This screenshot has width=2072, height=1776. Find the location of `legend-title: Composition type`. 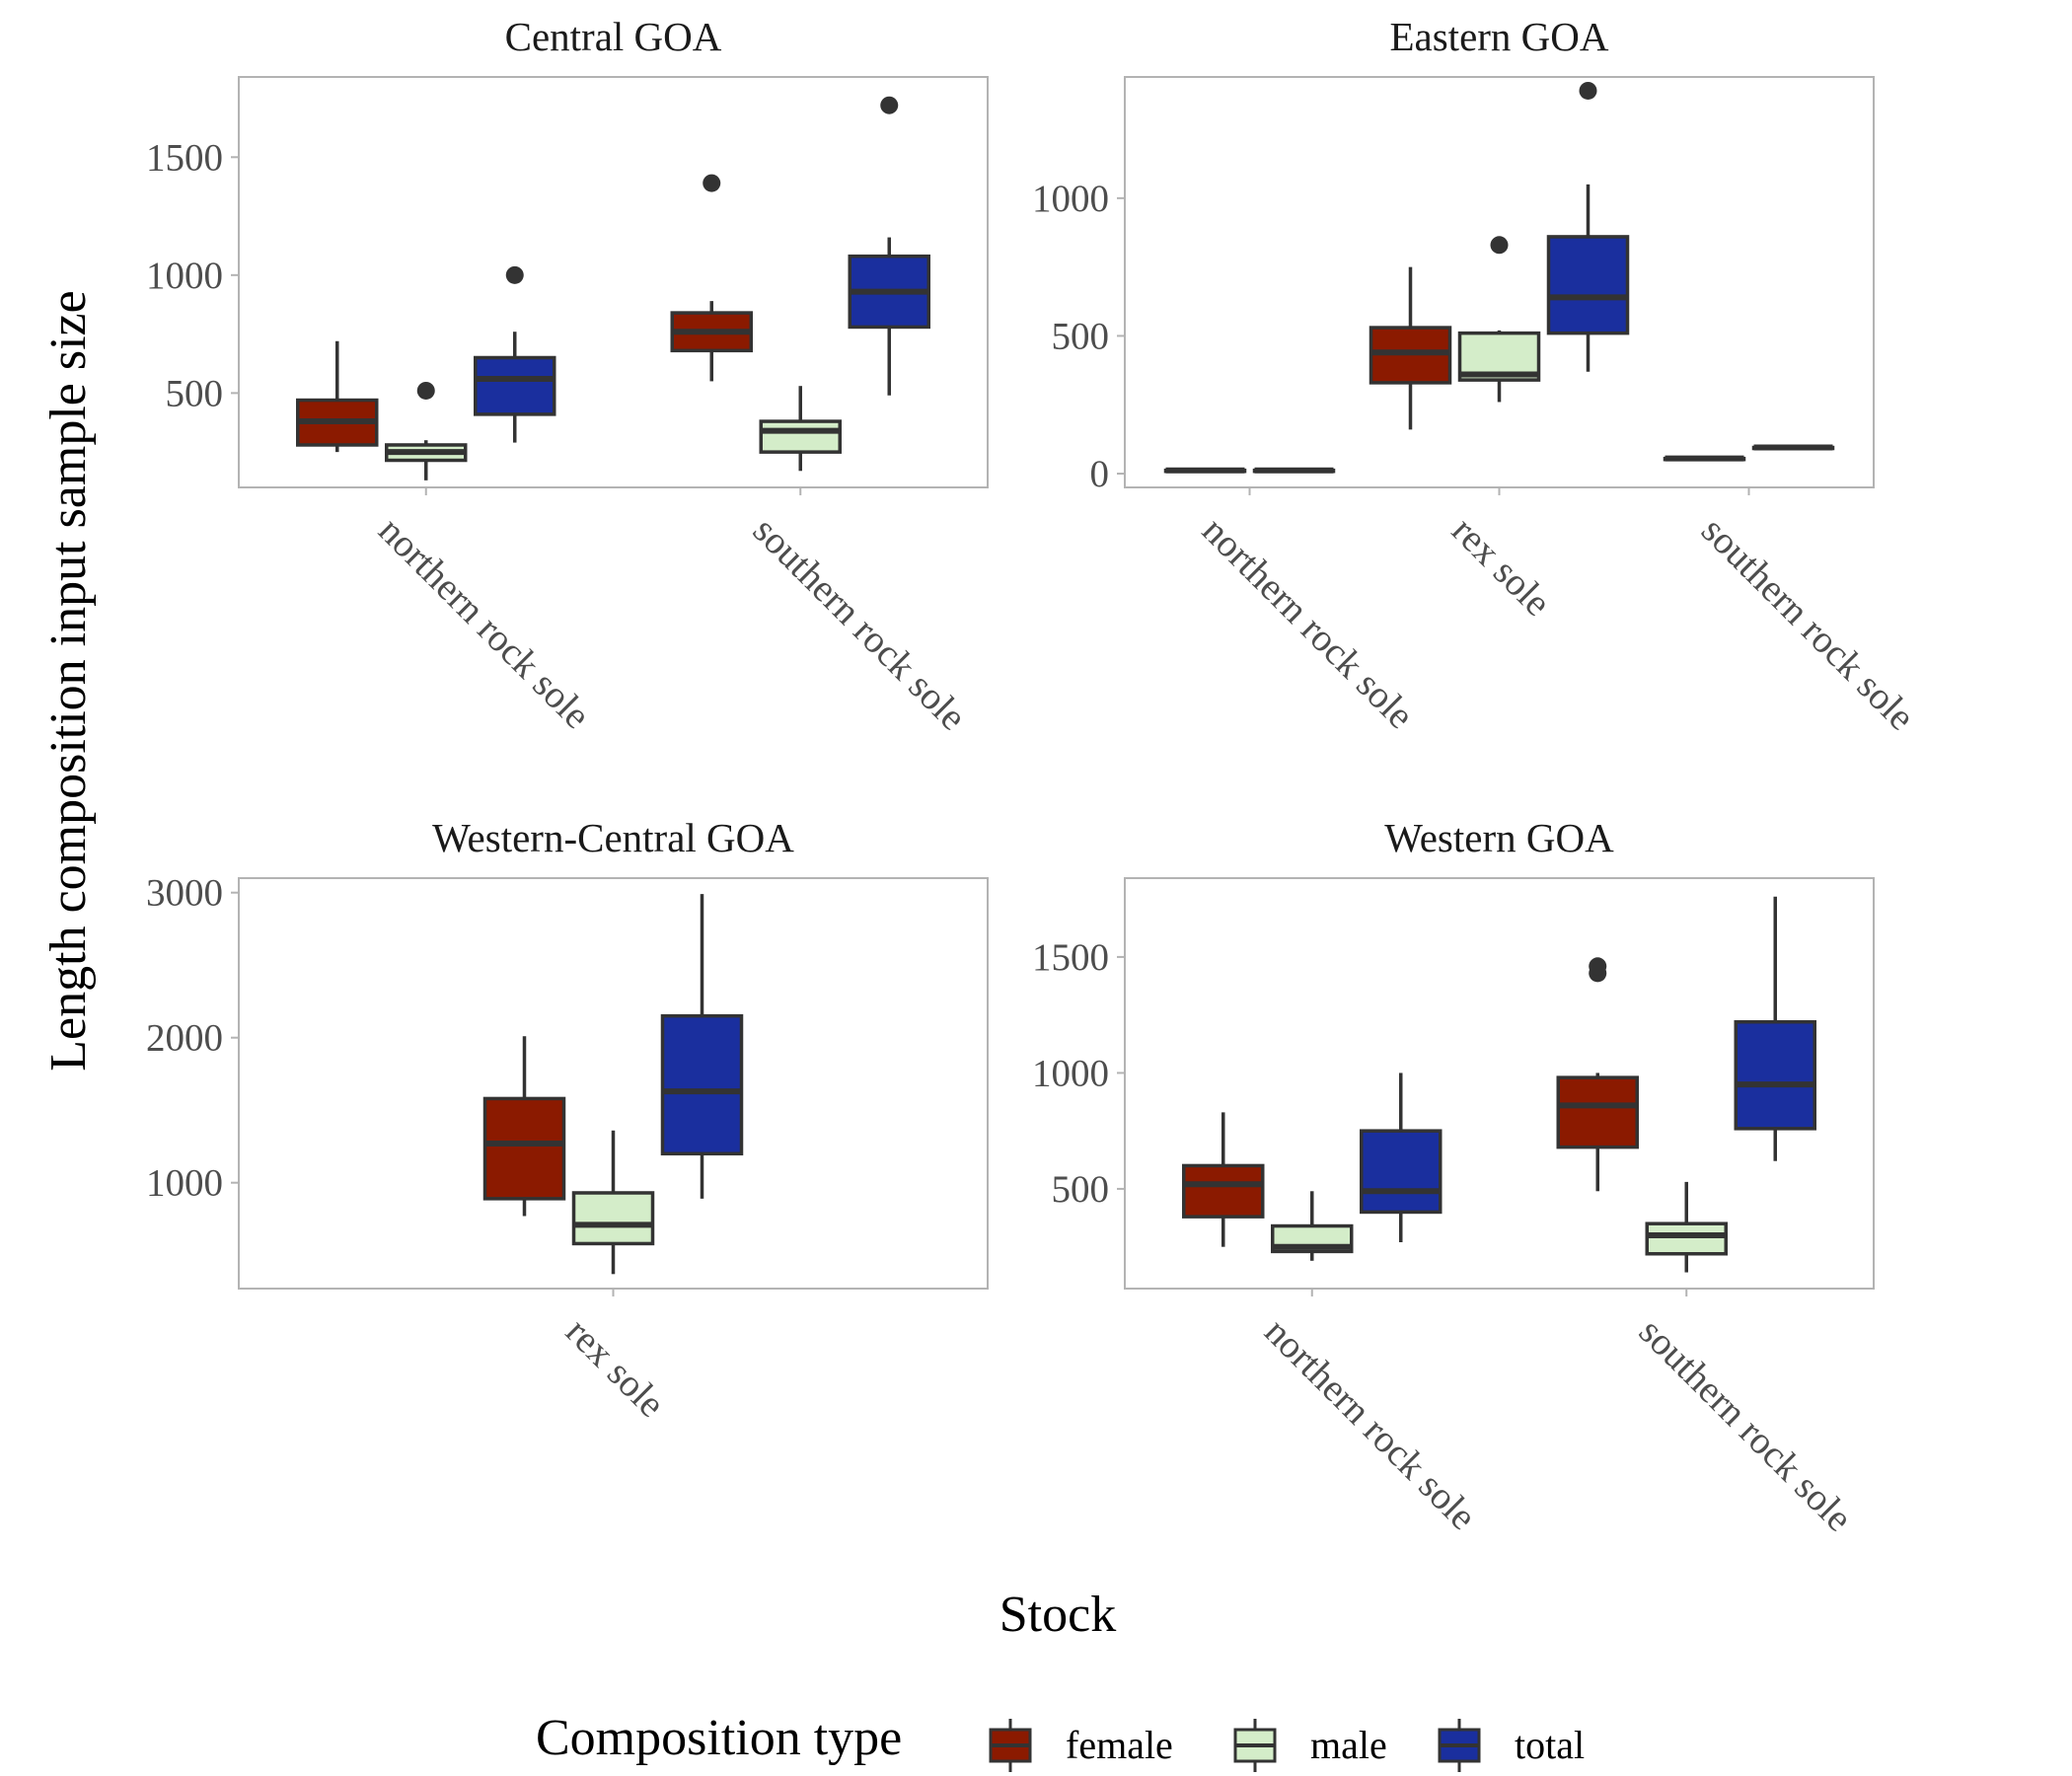

legend-title: Composition type is located at coordinates (719, 1738).